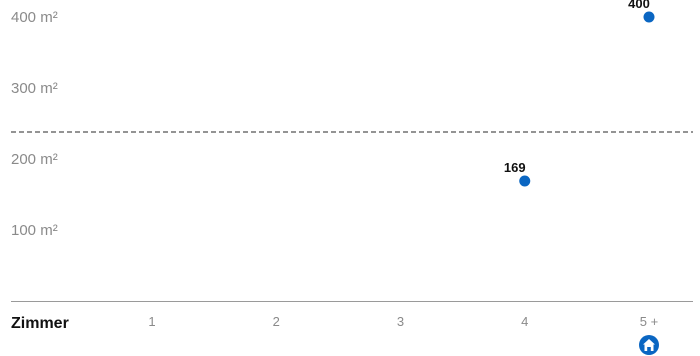 The width and height of the screenshot is (700, 356). I want to click on x-tick-label: 3, so click(400, 321).